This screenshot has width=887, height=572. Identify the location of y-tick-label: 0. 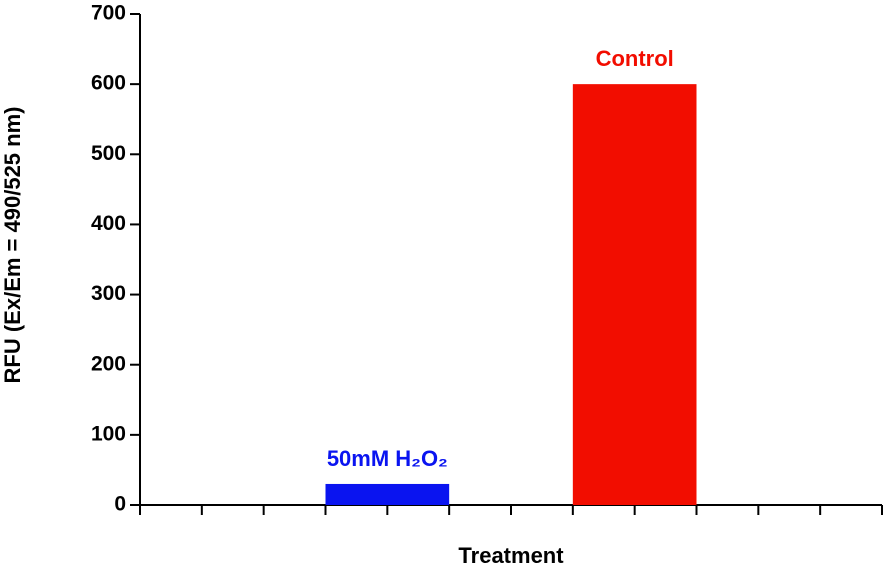
(120, 504).